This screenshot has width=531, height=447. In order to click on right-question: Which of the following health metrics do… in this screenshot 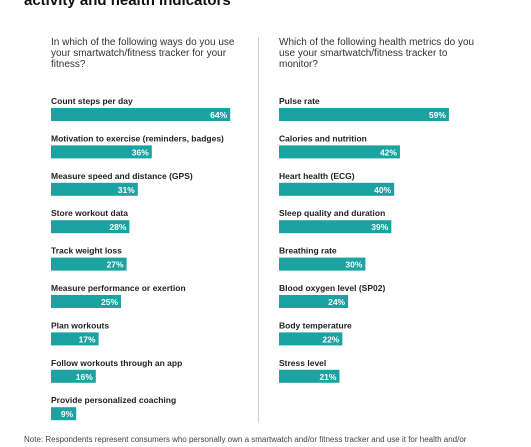, I will do `click(377, 53)`.